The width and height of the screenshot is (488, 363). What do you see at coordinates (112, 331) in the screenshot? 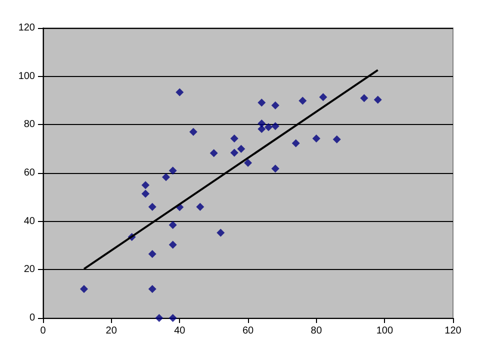
I see `x-tick-label: 20` at bounding box center [112, 331].